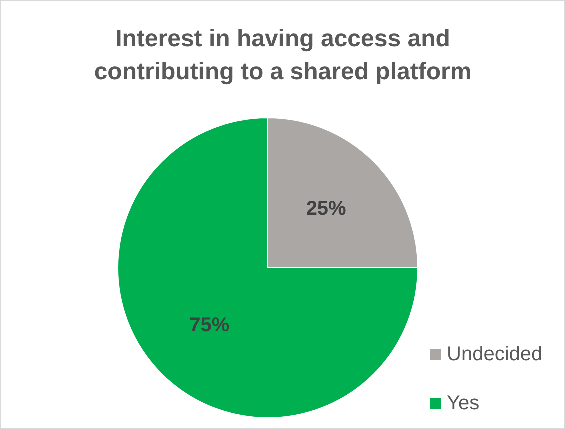  Describe the element at coordinates (463, 403) in the screenshot. I see `legend-label: Yes` at that location.